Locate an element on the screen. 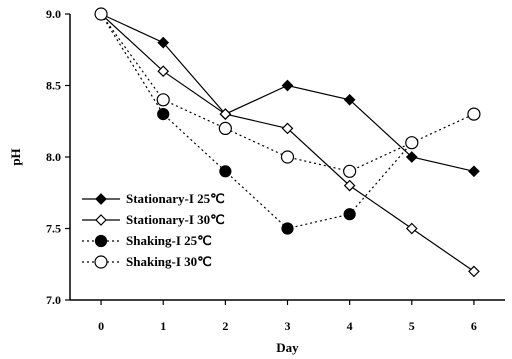 The height and width of the screenshot is (359, 512). x-tick-label: 3 is located at coordinates (288, 326).